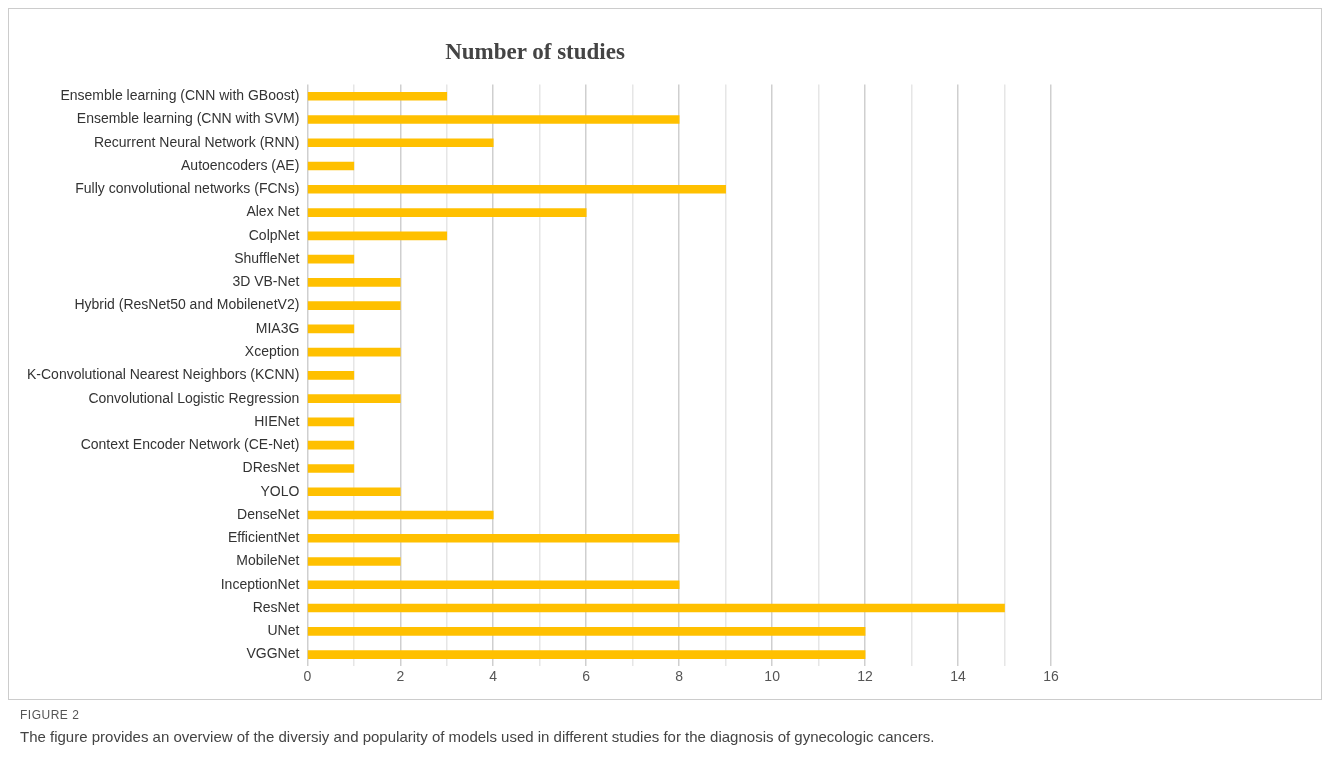 The image size is (1328, 780). Describe the element at coordinates (263, 537) in the screenshot. I see `y-tick-label: EfficientNet` at that location.